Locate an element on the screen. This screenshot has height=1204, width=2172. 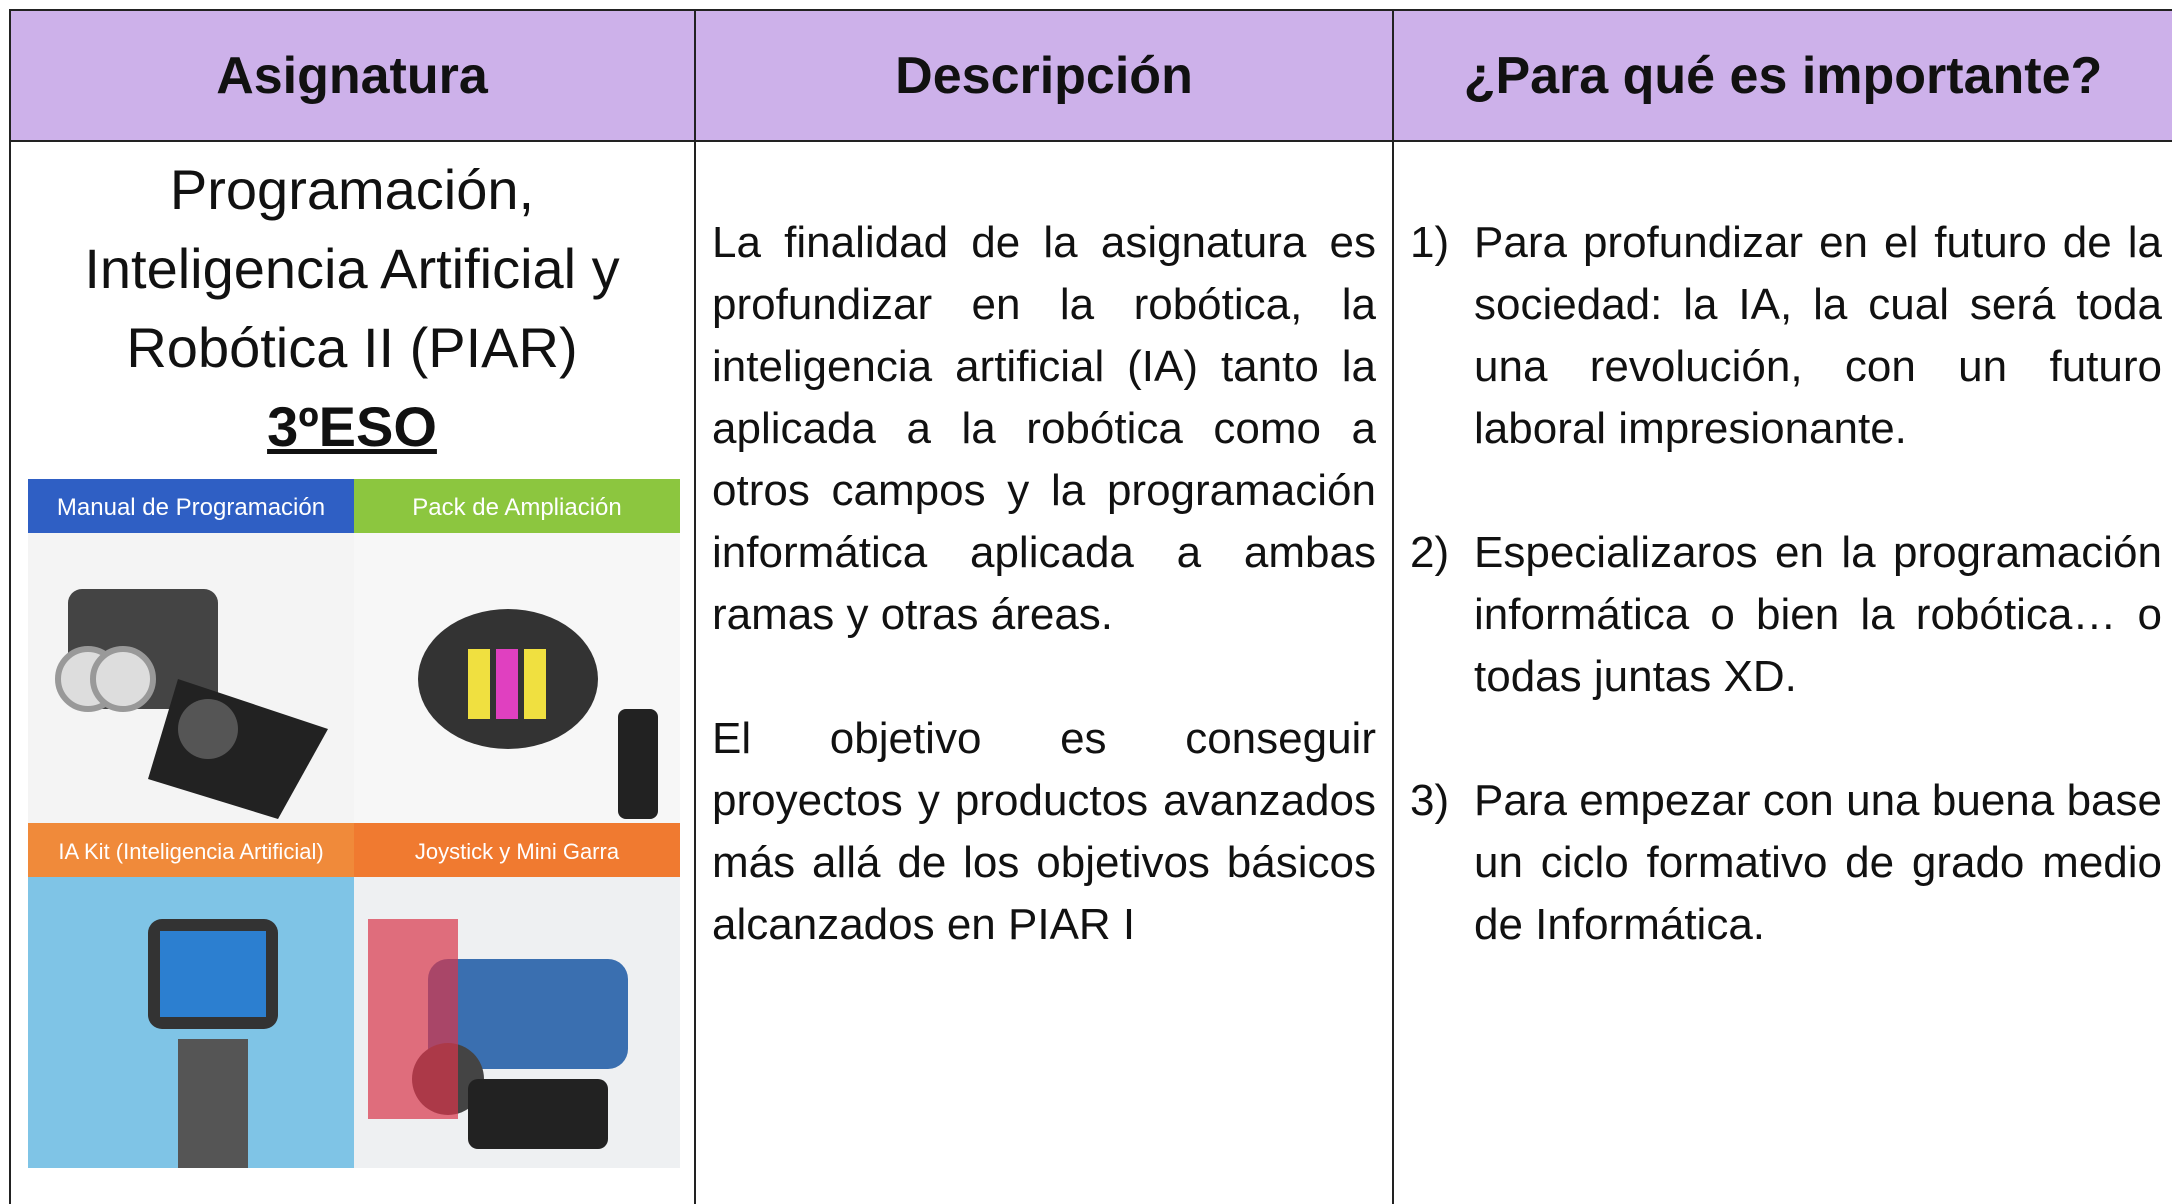
subject-line: Robótica II (PIAR) is located at coordinates (352, 347).